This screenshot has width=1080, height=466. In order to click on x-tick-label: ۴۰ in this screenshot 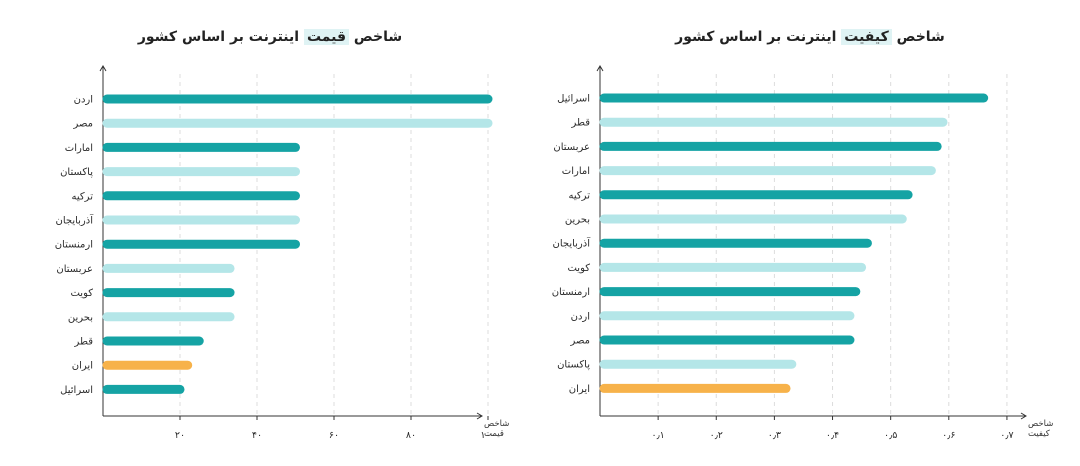, I will do `click(257, 435)`.